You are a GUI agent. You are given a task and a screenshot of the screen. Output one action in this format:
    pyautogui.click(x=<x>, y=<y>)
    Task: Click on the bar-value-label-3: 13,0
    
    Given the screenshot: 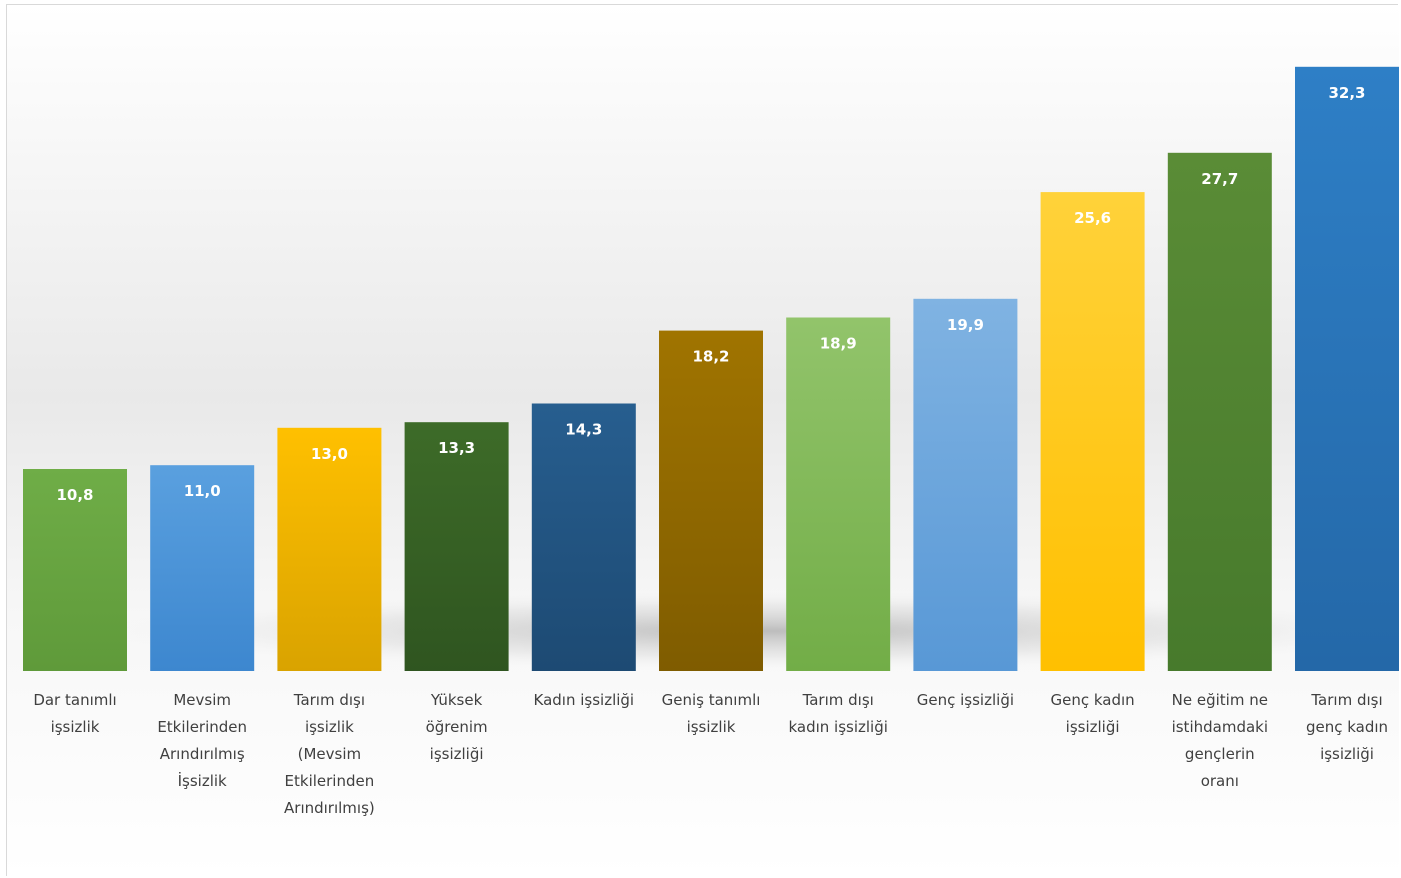 What is the action you would take?
    pyautogui.click(x=329, y=454)
    